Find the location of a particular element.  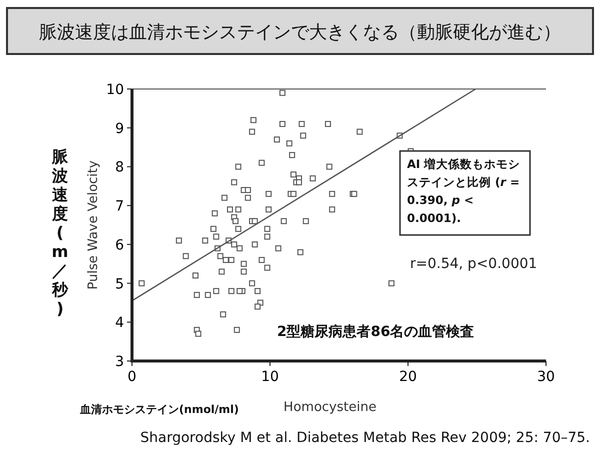

x-axis-title: Homocysteine is located at coordinates (330, 407).